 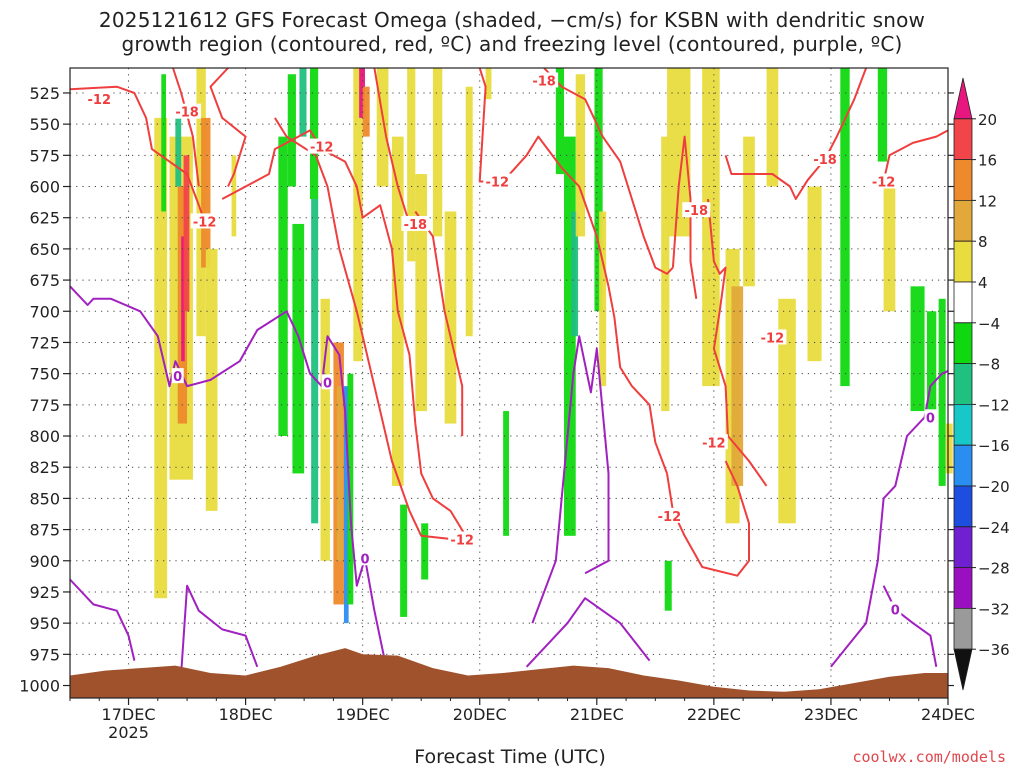 I want to click on y-tick-label: 675, so click(x=44, y=280).